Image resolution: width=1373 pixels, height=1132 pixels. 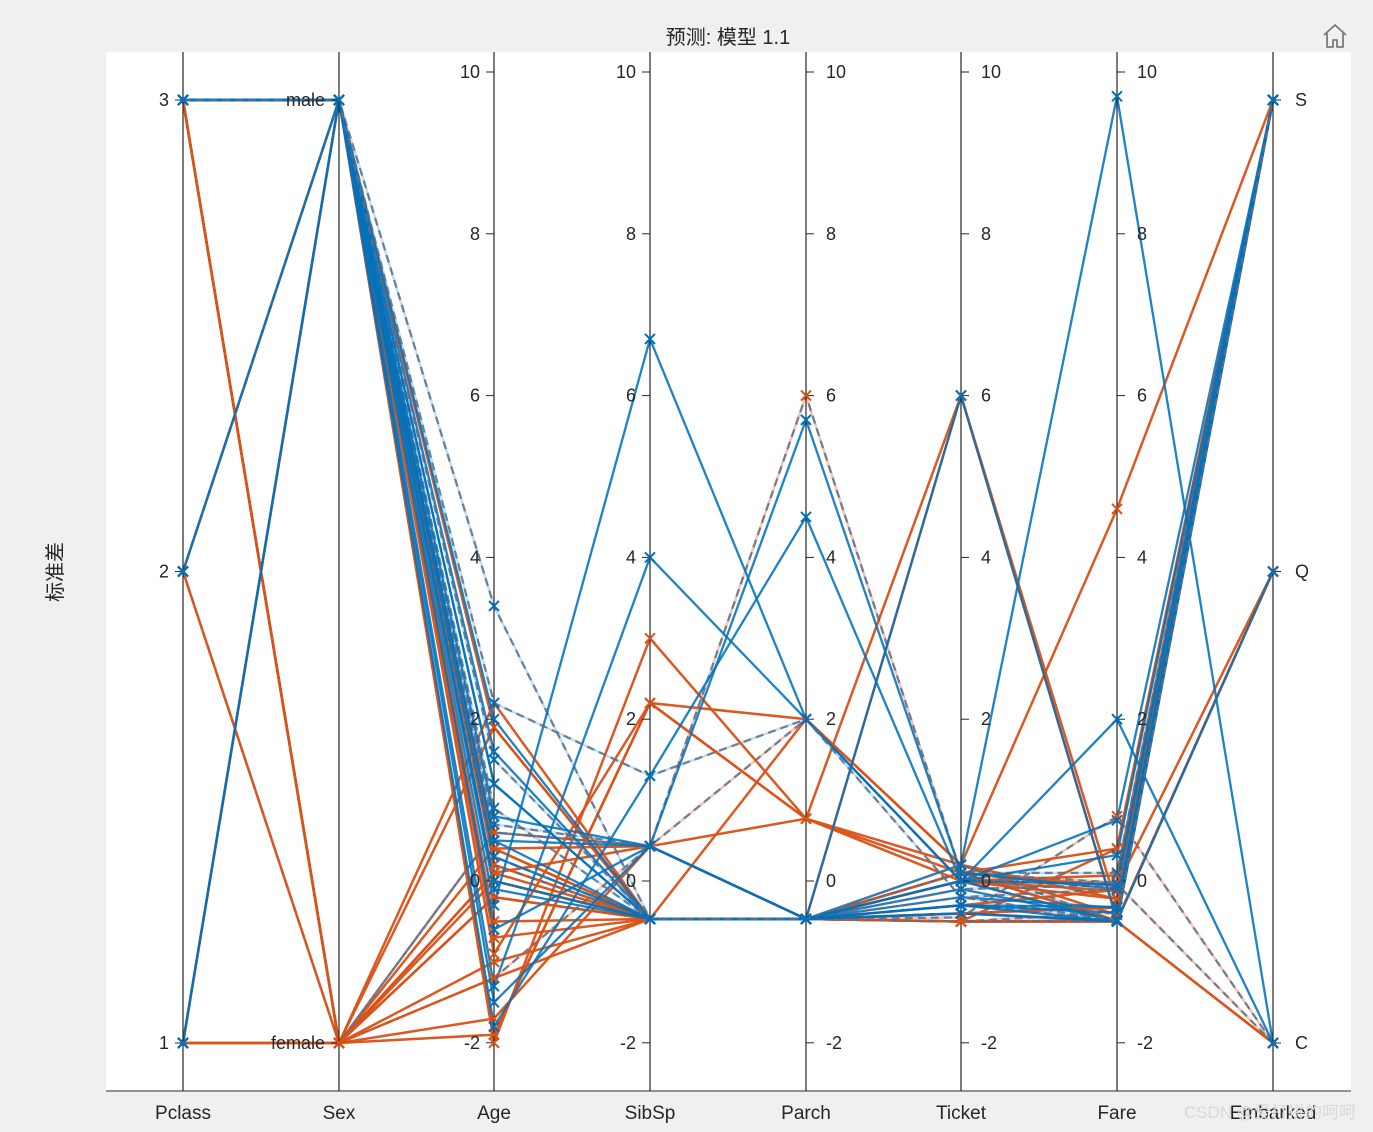 I want to click on axis-label-pclass: Pclass, so click(x=183, y=1113).